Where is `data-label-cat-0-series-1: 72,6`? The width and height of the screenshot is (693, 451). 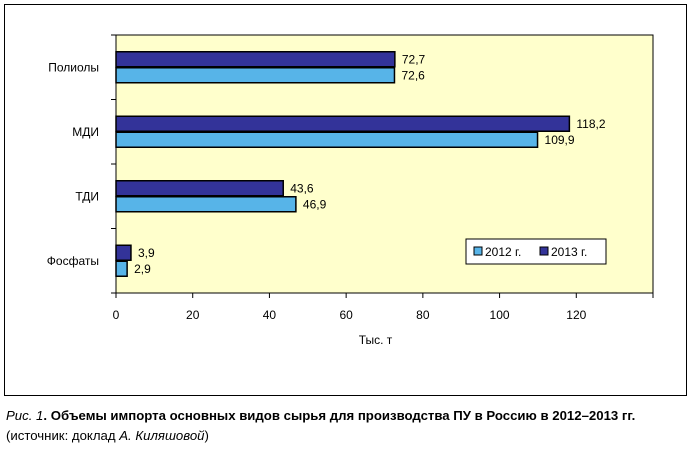 data-label-cat-0-series-1: 72,6 is located at coordinates (413, 75).